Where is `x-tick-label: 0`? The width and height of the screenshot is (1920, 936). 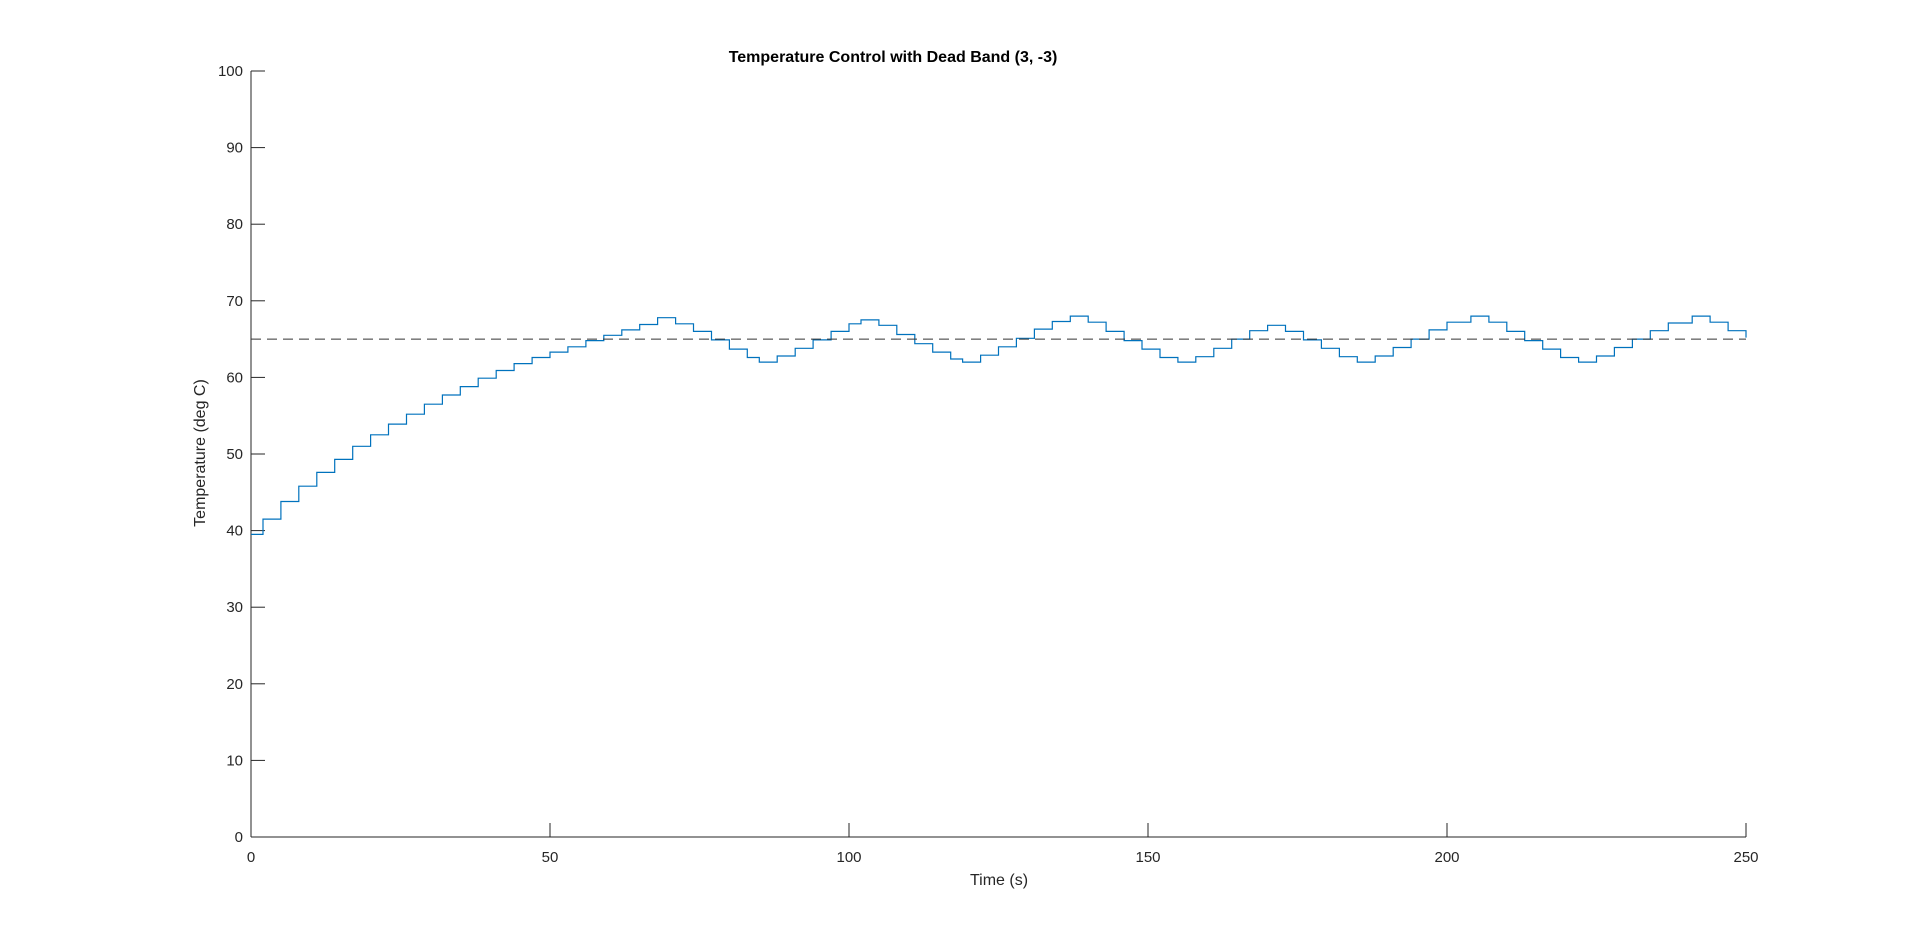 x-tick-label: 0 is located at coordinates (251, 857).